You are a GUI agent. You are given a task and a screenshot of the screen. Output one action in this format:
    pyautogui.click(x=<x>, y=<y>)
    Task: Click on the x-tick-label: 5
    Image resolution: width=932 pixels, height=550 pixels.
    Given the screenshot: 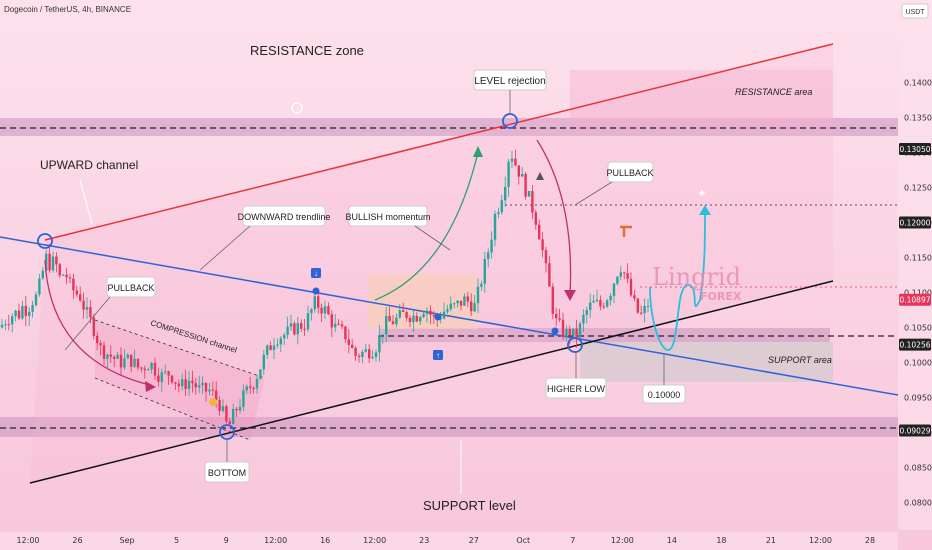 What is the action you would take?
    pyautogui.click(x=176, y=540)
    